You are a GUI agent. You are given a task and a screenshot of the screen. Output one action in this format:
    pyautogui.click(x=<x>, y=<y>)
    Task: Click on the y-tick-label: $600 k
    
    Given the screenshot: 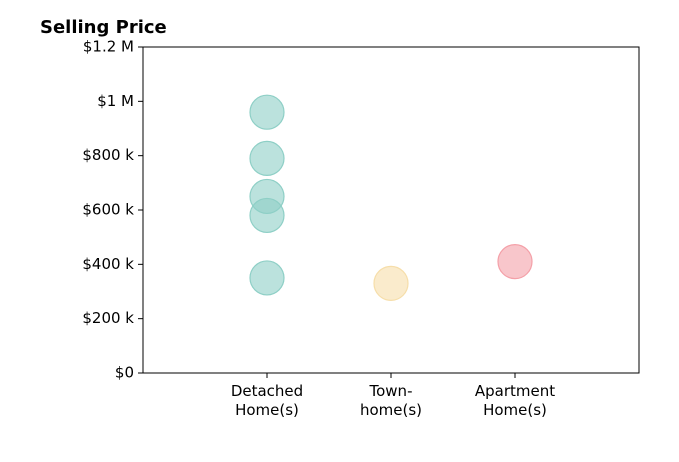 What is the action you would take?
    pyautogui.click(x=108, y=210)
    